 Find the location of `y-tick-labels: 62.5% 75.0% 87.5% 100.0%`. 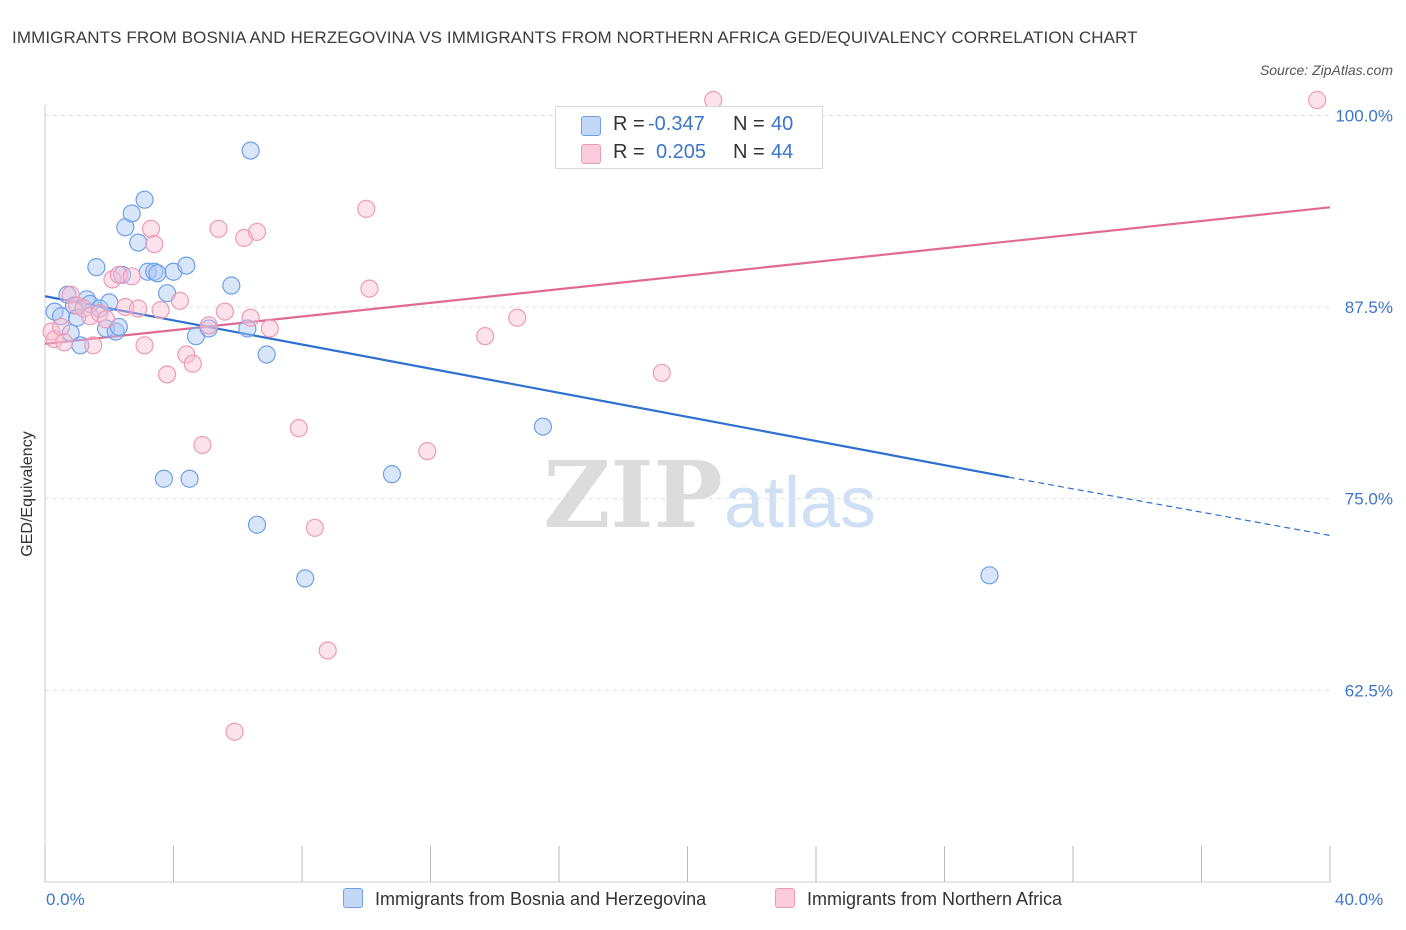

y-tick-labels: 62.5% 75.0% 87.5% 100.0% is located at coordinates (1364, 403).